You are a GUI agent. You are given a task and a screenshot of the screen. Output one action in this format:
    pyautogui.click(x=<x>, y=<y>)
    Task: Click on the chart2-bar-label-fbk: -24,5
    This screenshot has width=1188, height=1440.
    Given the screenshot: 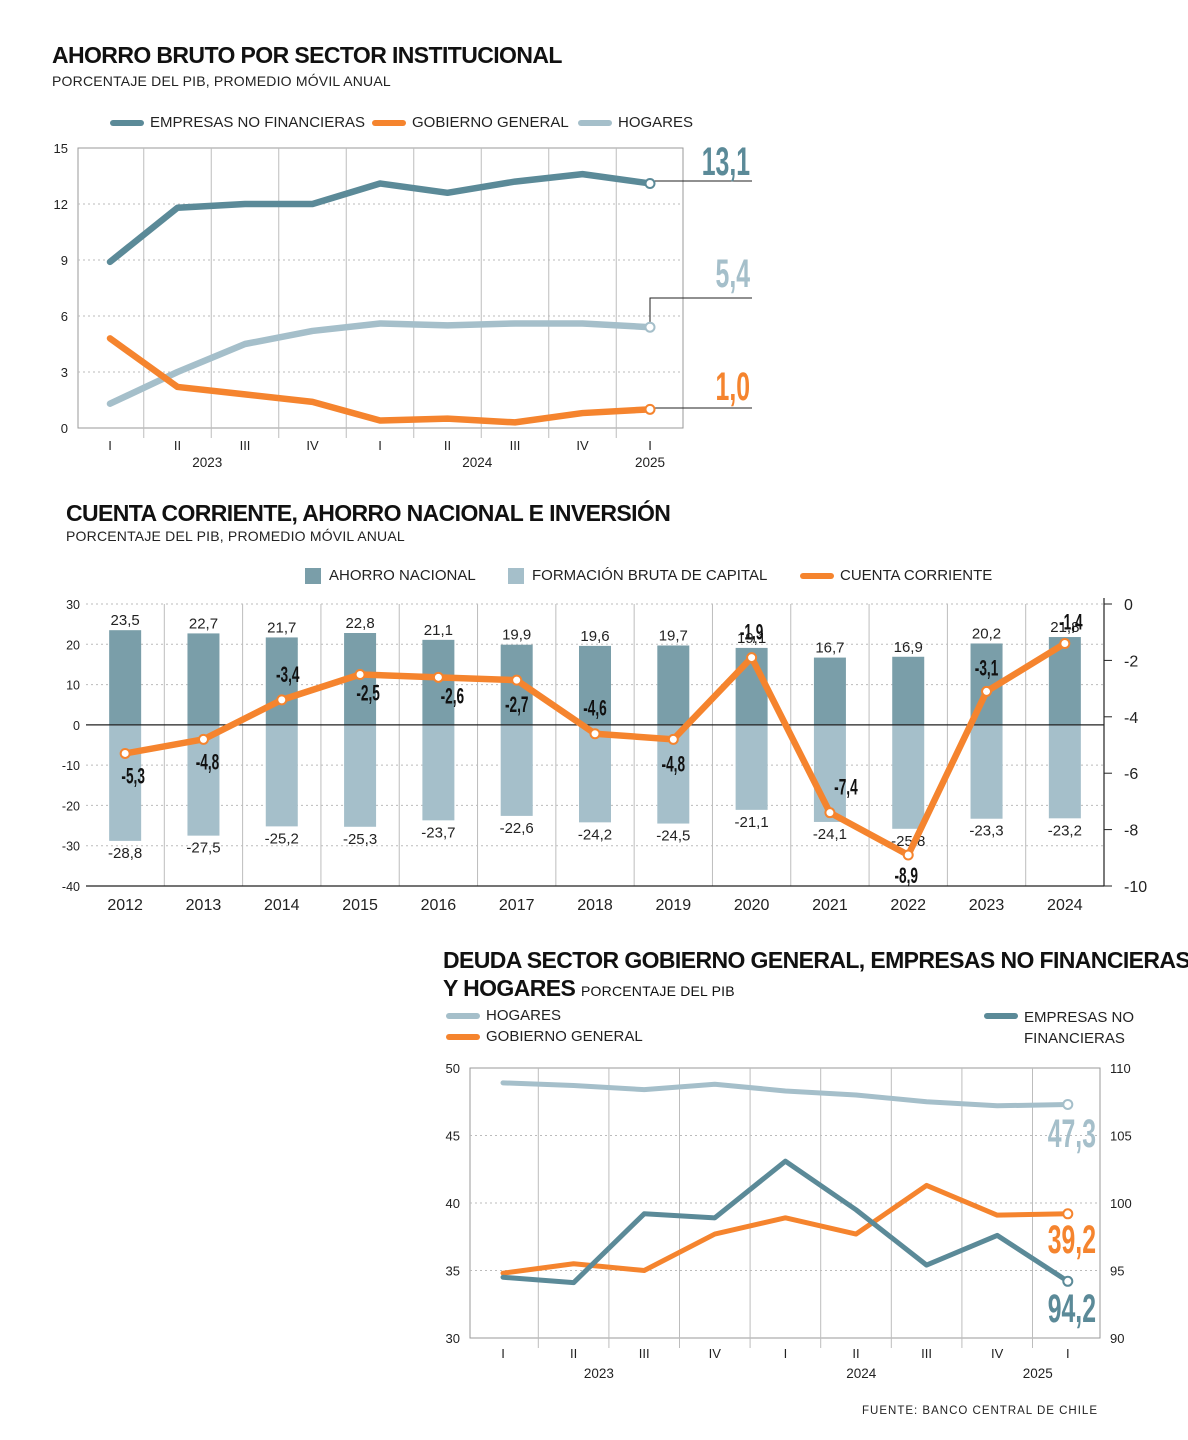 What is the action you would take?
    pyautogui.click(x=673, y=836)
    